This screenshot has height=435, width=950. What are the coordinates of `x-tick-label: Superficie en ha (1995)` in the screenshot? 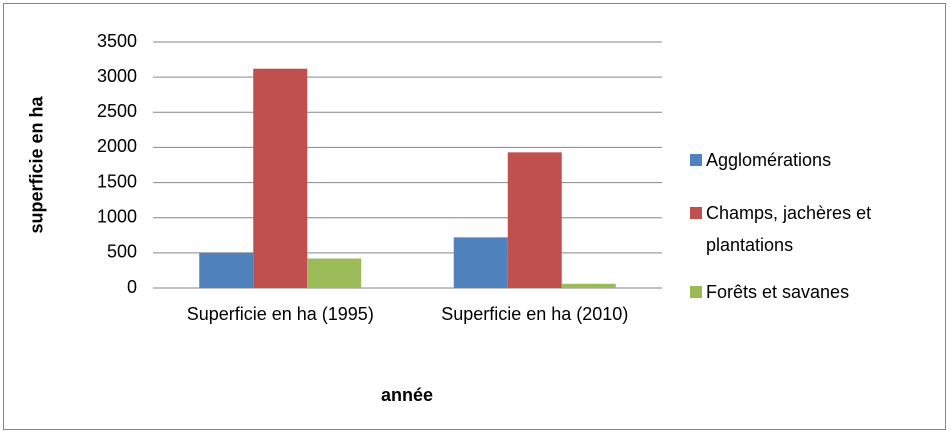 It's located at (280, 314).